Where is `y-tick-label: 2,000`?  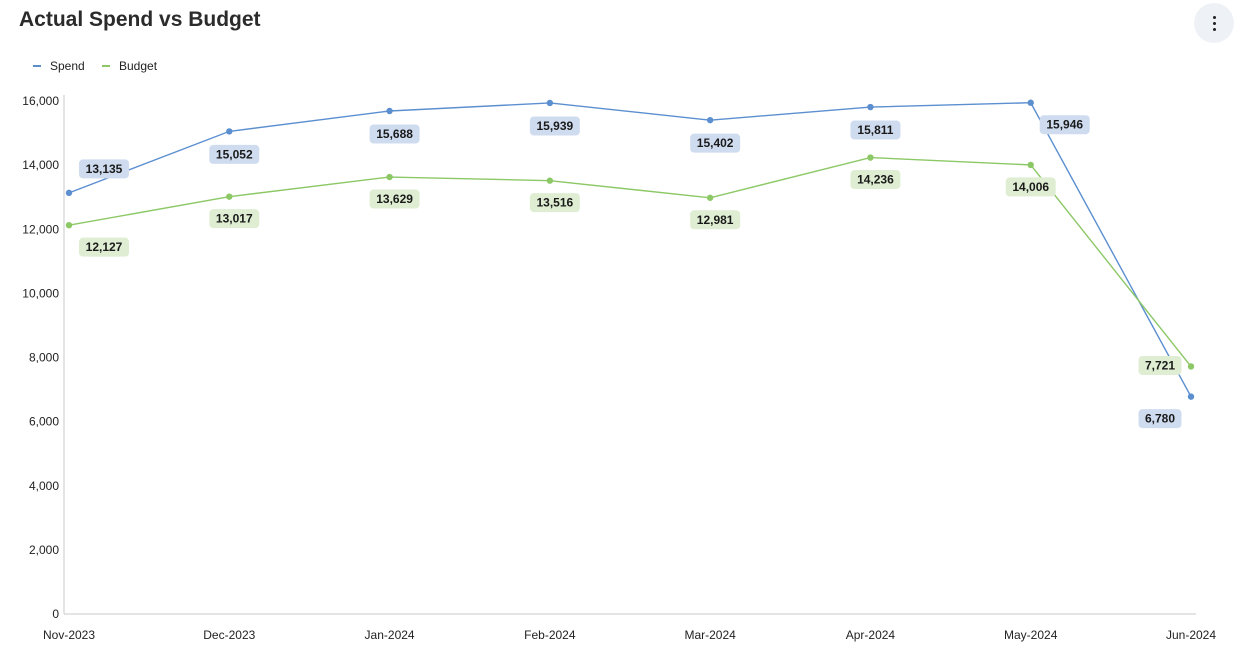
y-tick-label: 2,000 is located at coordinates (44, 550).